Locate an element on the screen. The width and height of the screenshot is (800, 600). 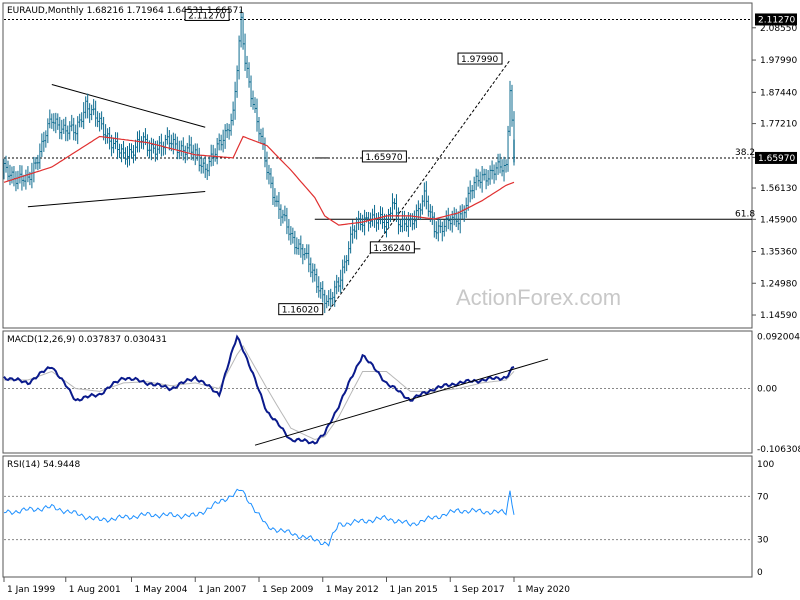
macd-signal-line is located at coordinates (259, 393).